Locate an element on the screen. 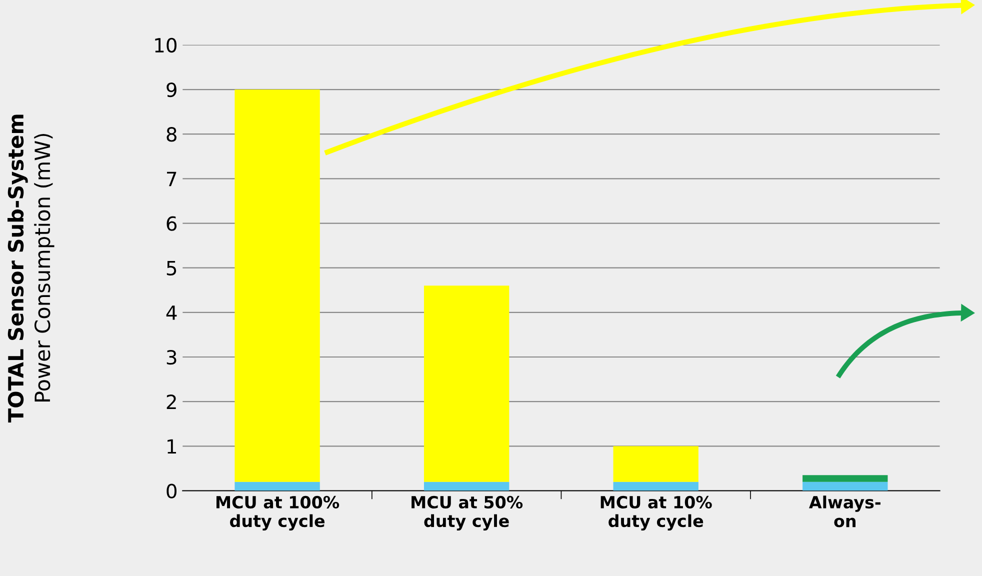 This screenshot has width=982, height=576. y-tick-label: 8 is located at coordinates (171, 134).